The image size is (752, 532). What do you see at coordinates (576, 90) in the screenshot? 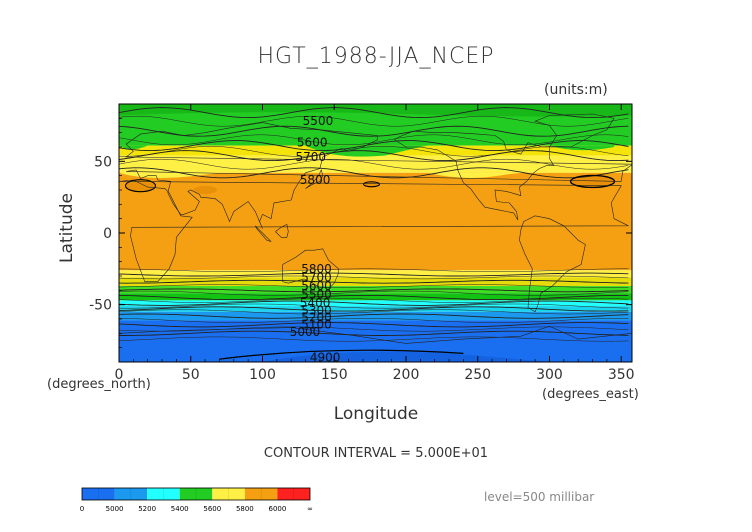
I see `units-label: (units:m)` at bounding box center [576, 90].